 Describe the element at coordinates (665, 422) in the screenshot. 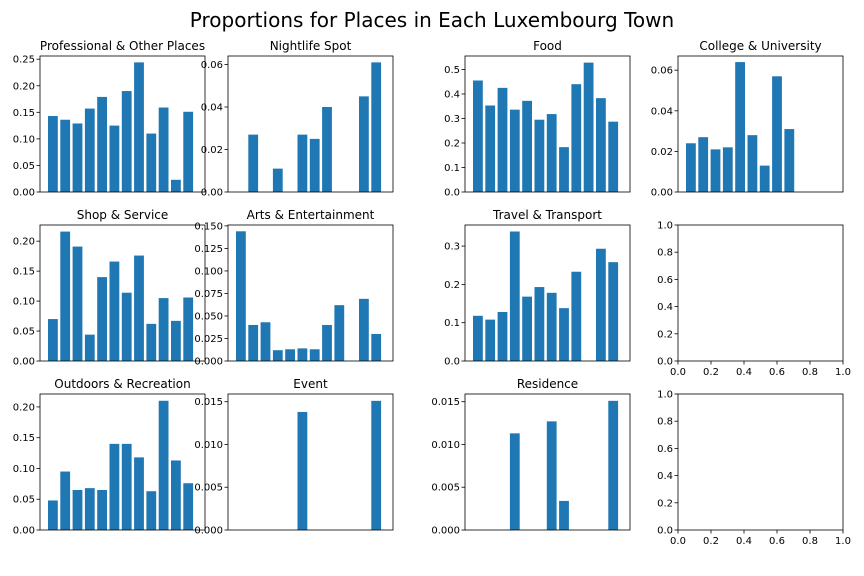

I see `y-tick-label: 0.8` at that location.